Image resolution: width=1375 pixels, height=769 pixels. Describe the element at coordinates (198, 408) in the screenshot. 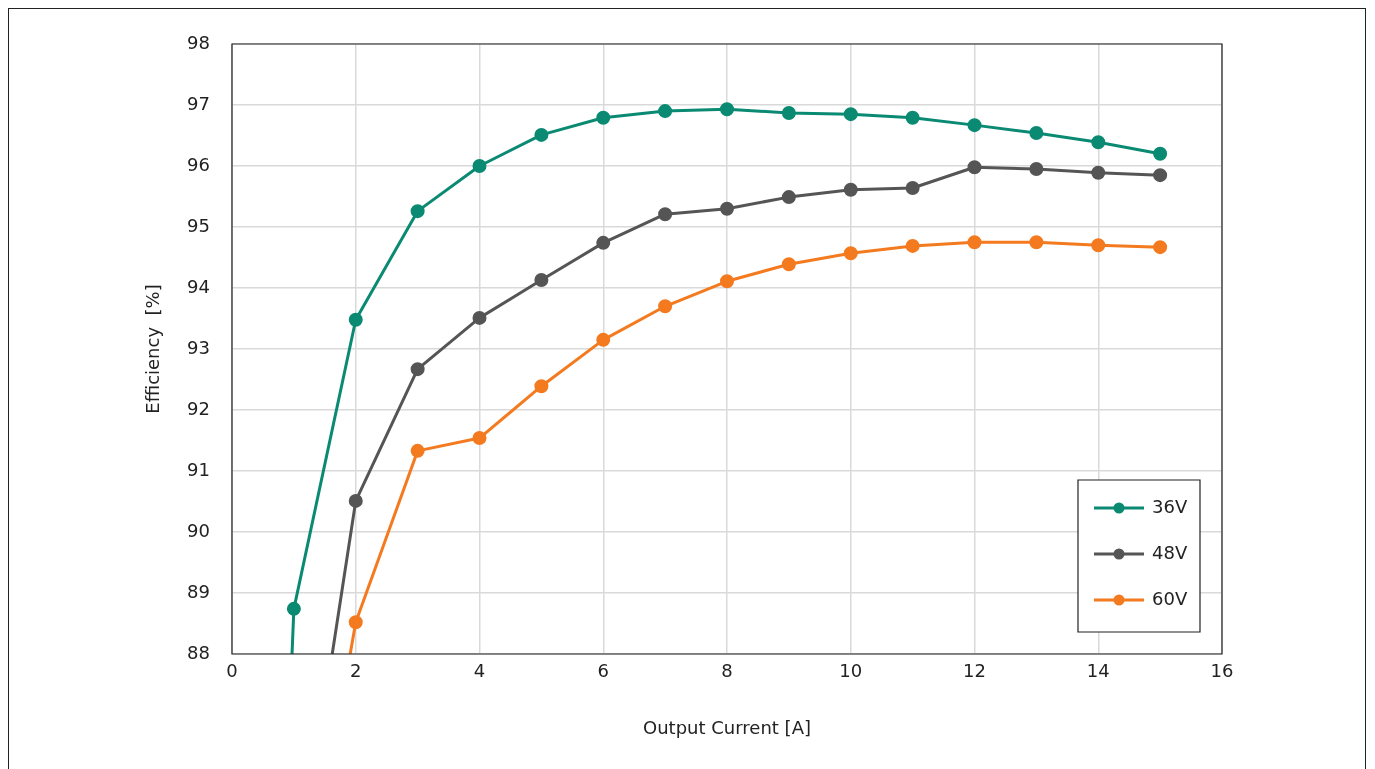

I see `y-tick-label: 92` at that location.